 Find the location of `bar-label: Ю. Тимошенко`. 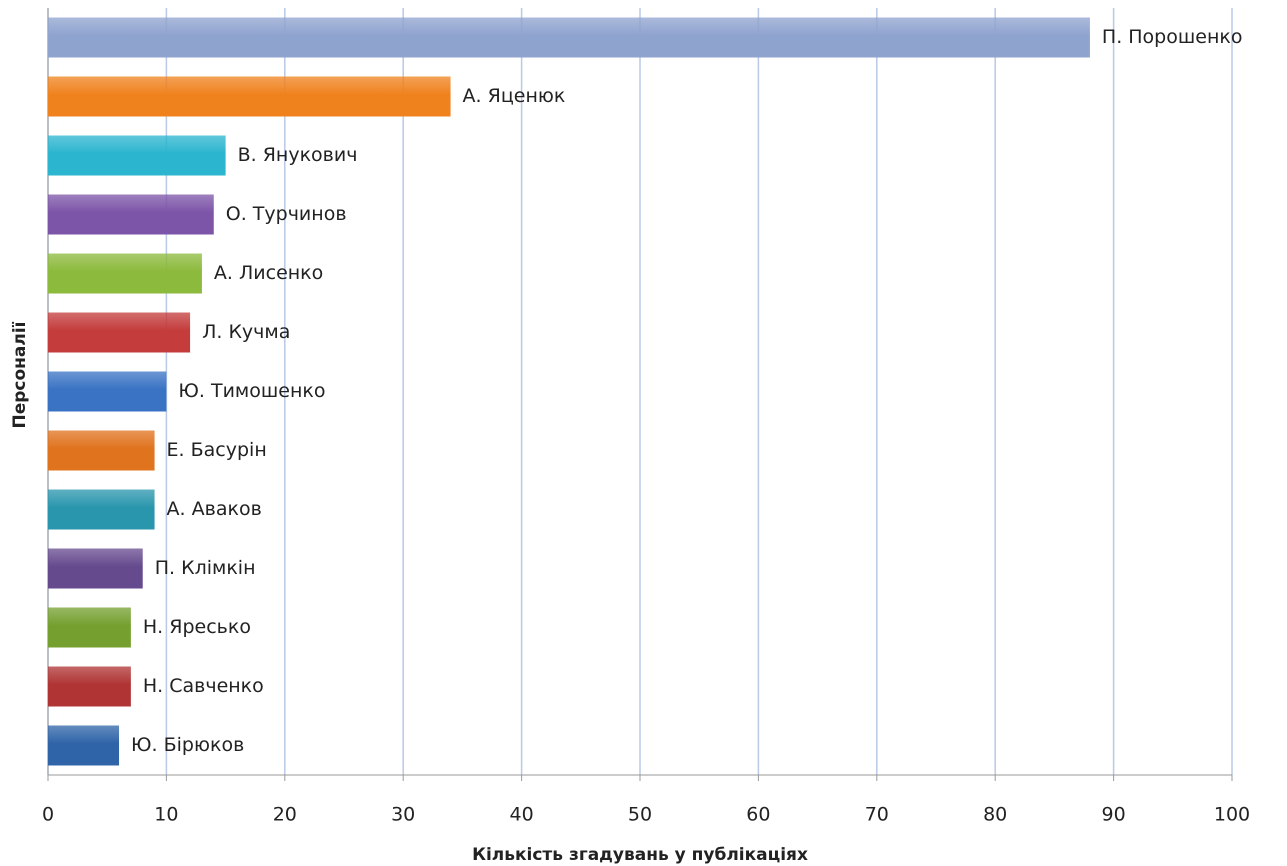

bar-label: Ю. Тимошенко is located at coordinates (251, 391).